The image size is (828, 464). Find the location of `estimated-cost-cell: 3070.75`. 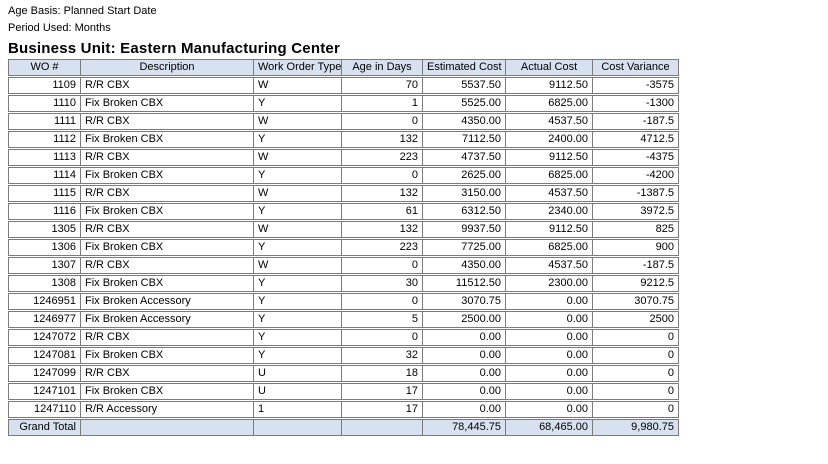

estimated-cost-cell: 3070.75 is located at coordinates (464, 301).